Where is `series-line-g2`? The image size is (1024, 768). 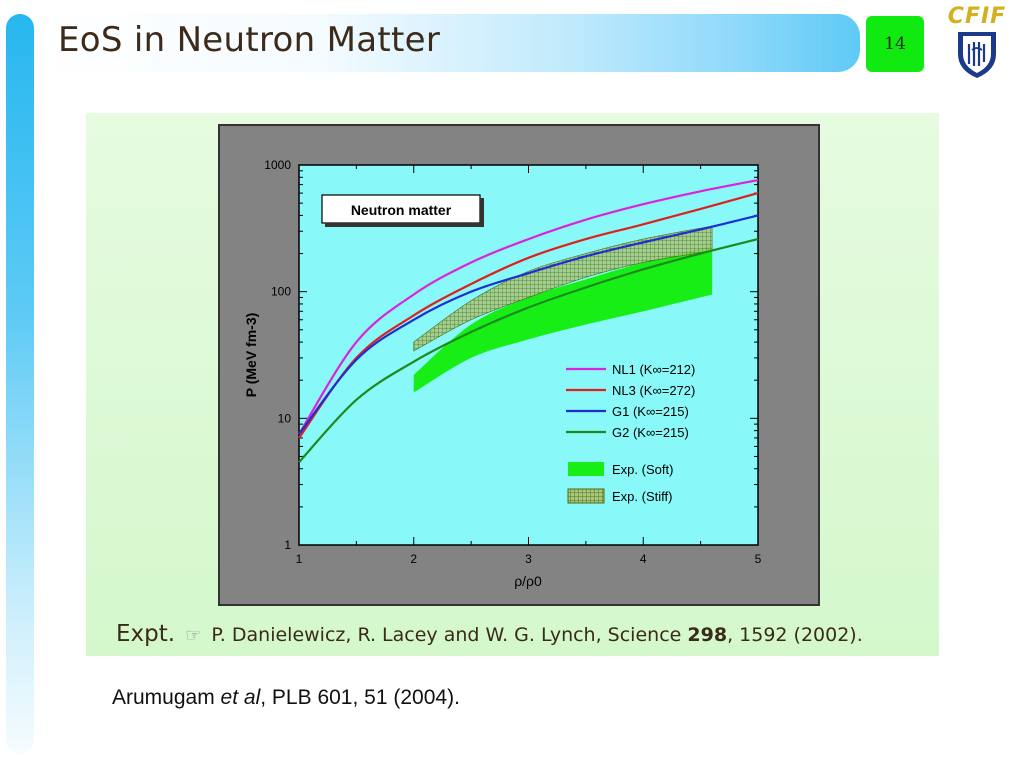
series-line-g2 is located at coordinates (528, 351).